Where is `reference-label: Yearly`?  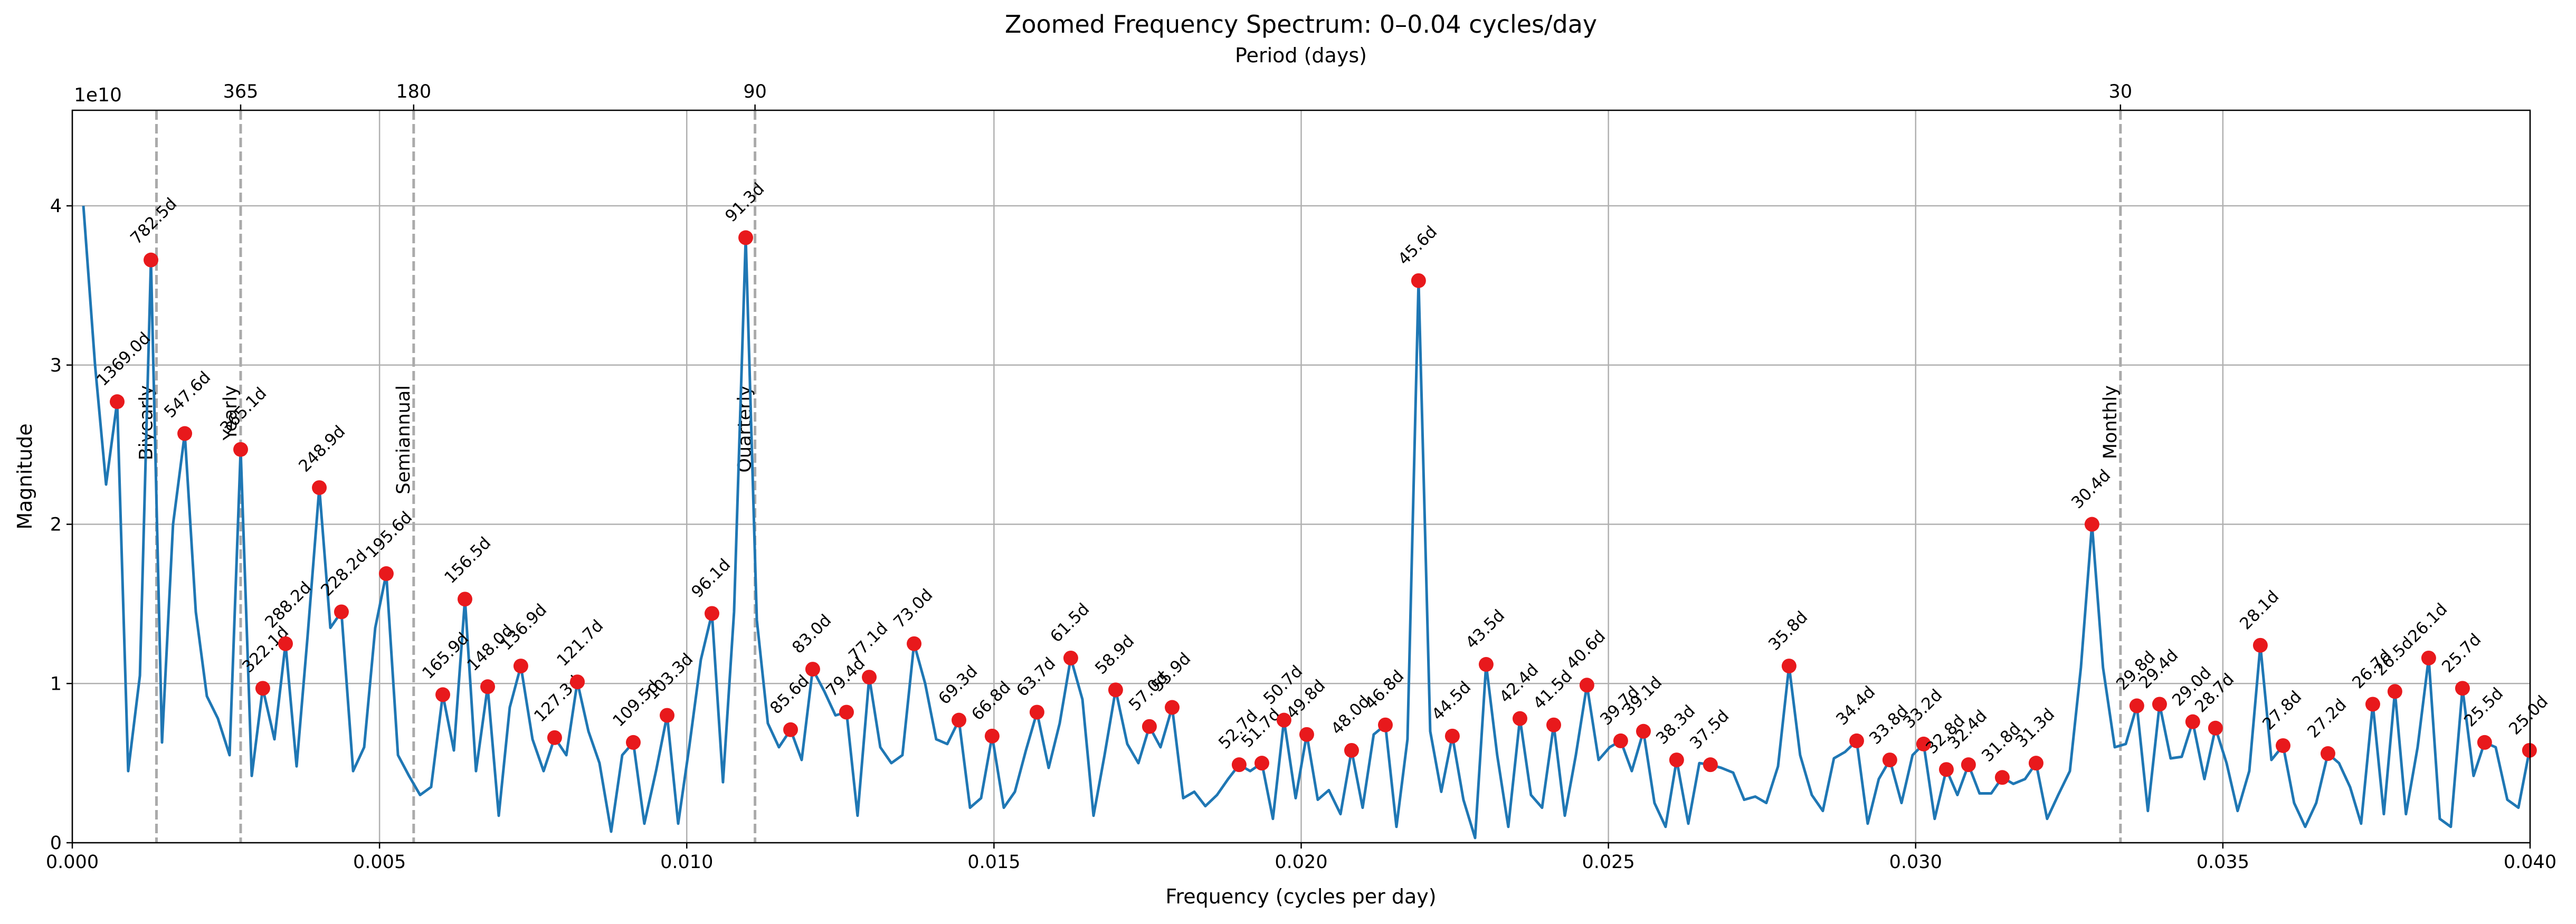 reference-label: Yearly is located at coordinates (230, 413).